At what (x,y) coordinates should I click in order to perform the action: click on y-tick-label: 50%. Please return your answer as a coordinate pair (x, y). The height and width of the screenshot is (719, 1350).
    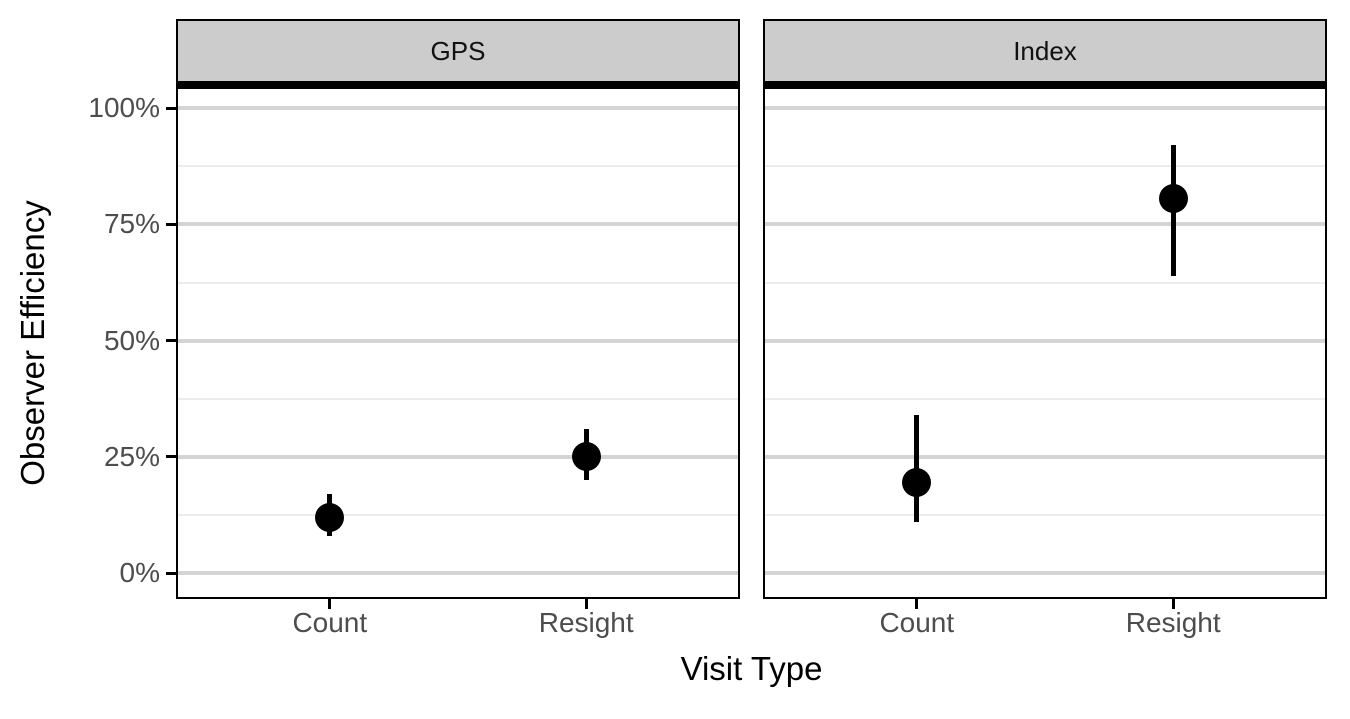
    Looking at the image, I should click on (131, 340).